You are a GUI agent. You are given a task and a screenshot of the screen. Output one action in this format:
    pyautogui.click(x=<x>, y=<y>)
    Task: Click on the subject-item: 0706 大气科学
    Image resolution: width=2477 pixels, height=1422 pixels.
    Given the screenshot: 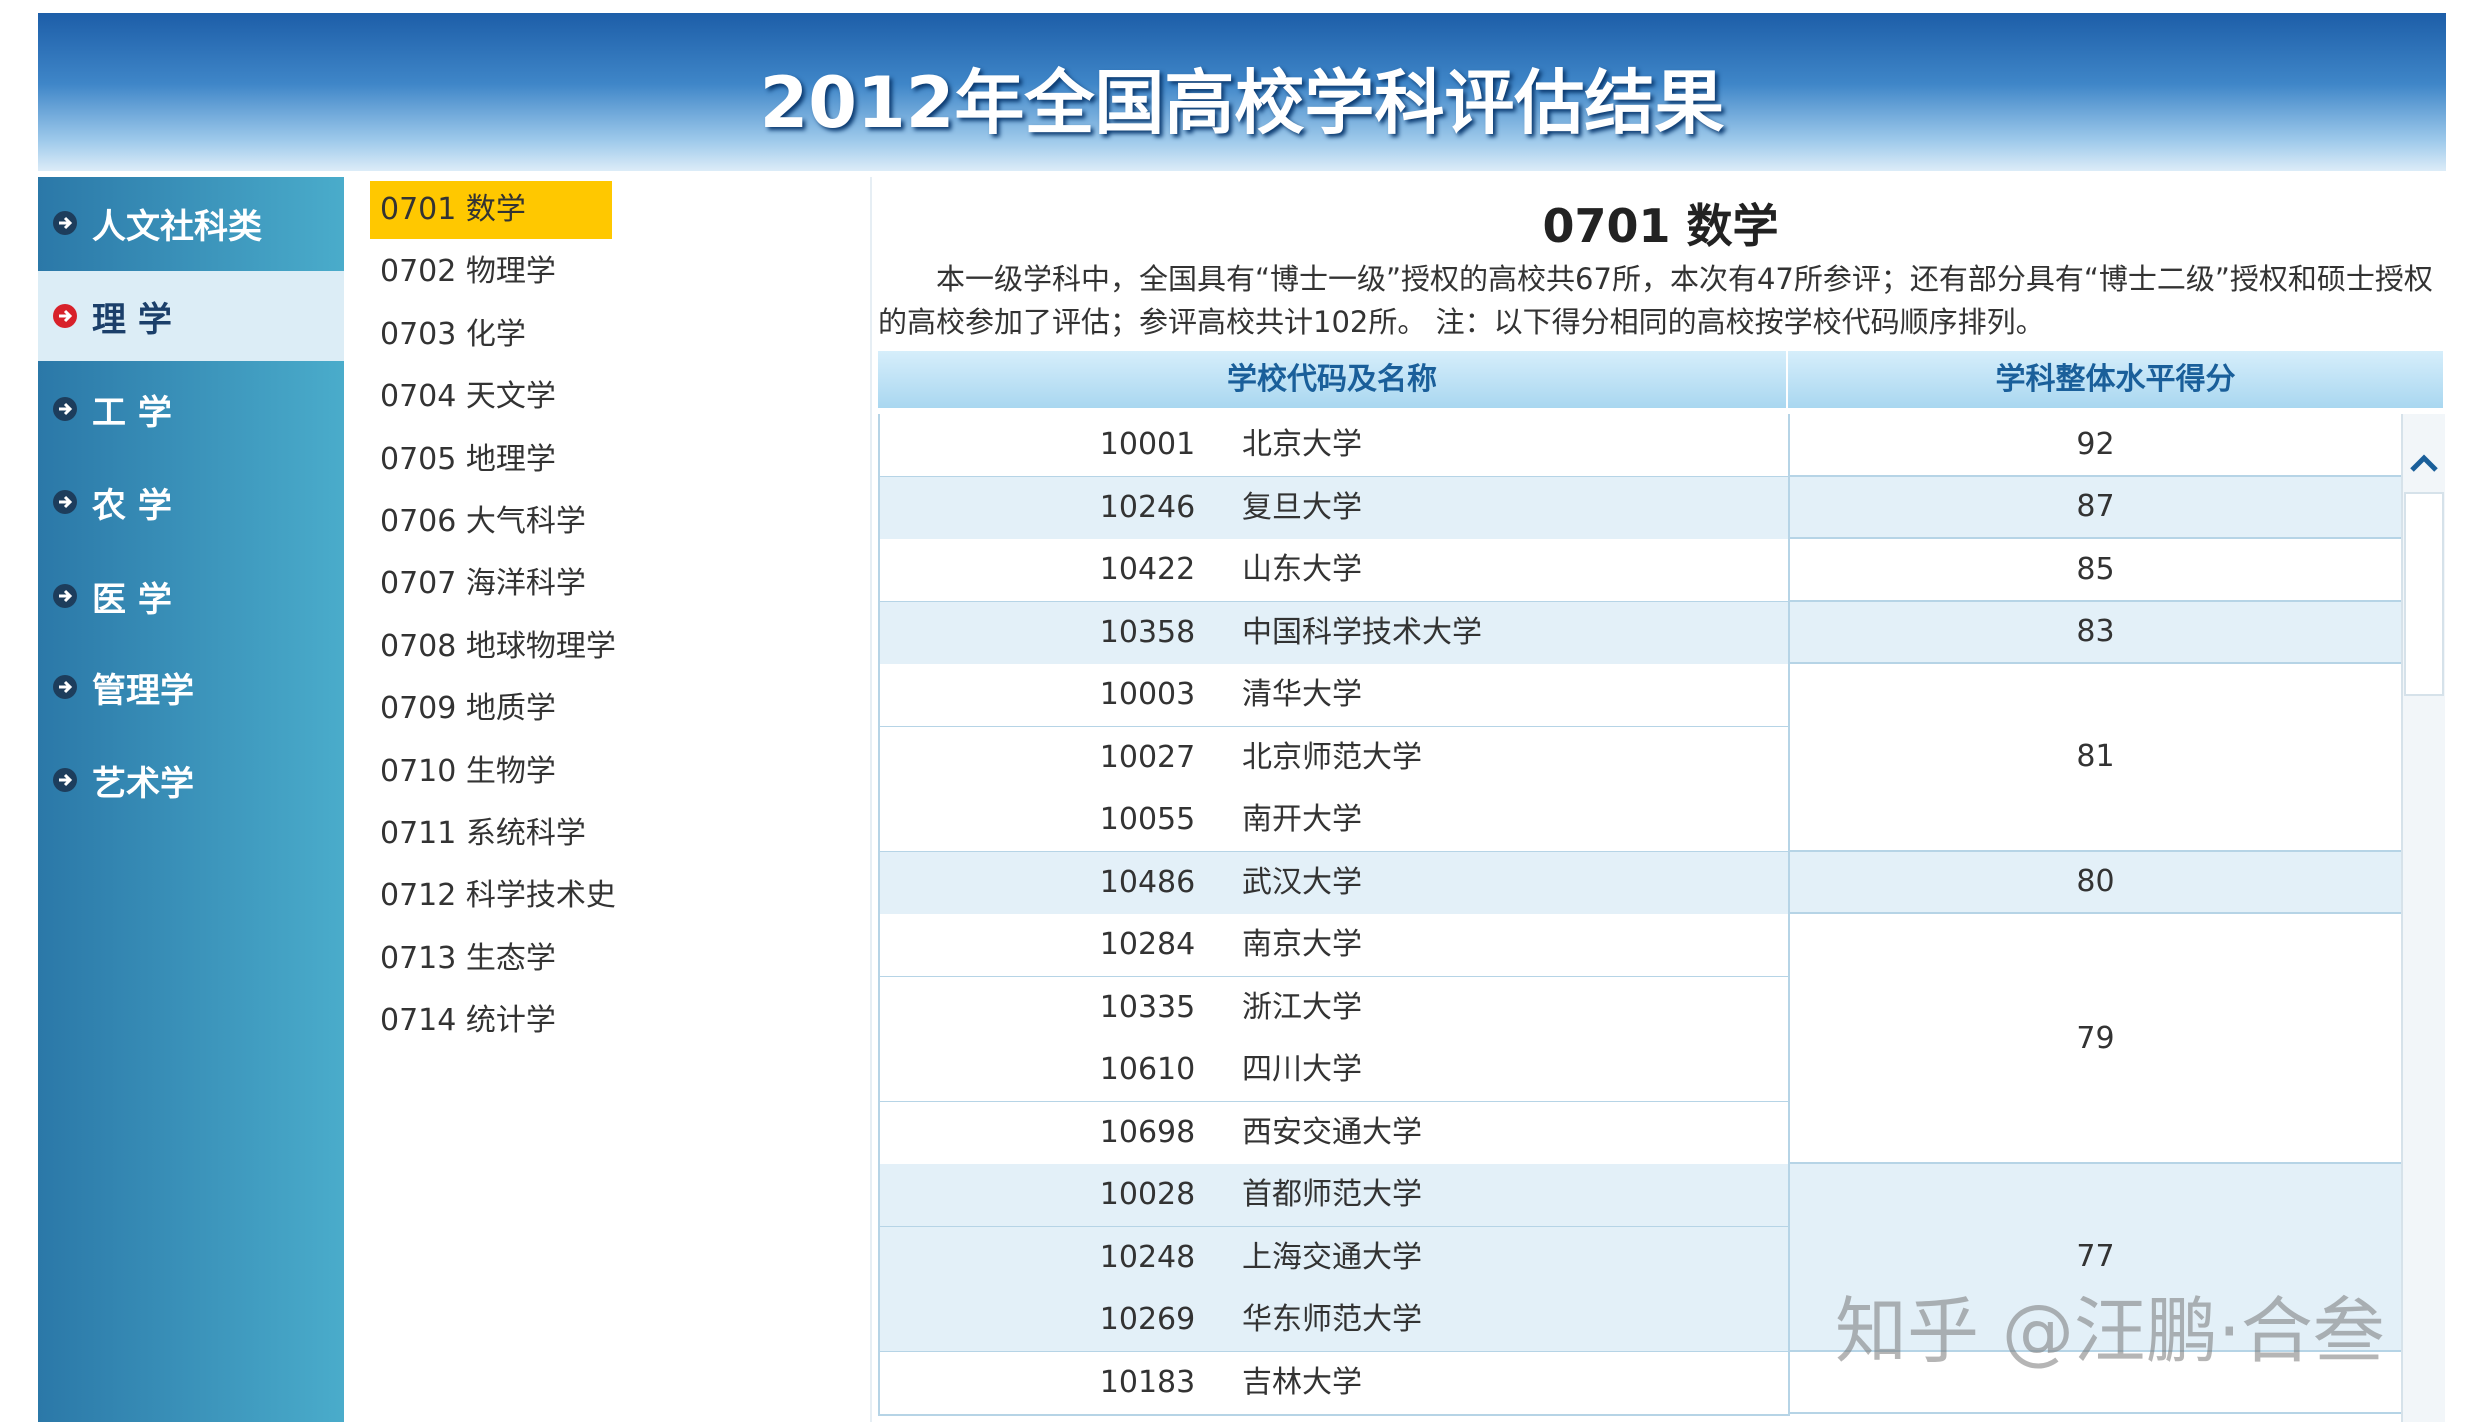 What is the action you would take?
    pyautogui.click(x=483, y=521)
    